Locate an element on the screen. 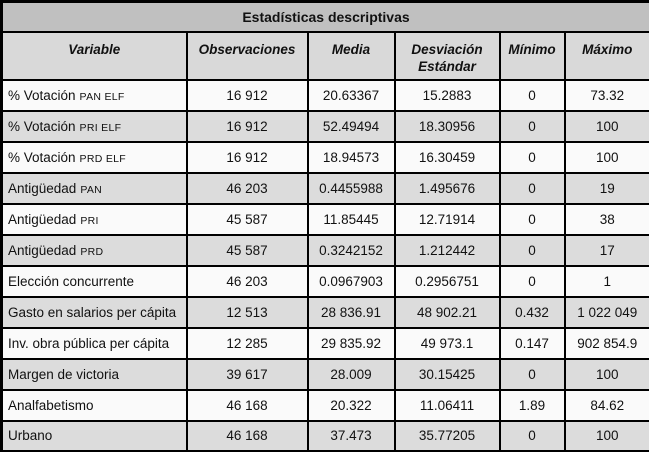 The height and width of the screenshot is (452, 649). cell-maximo: 84.62 is located at coordinates (606, 405).